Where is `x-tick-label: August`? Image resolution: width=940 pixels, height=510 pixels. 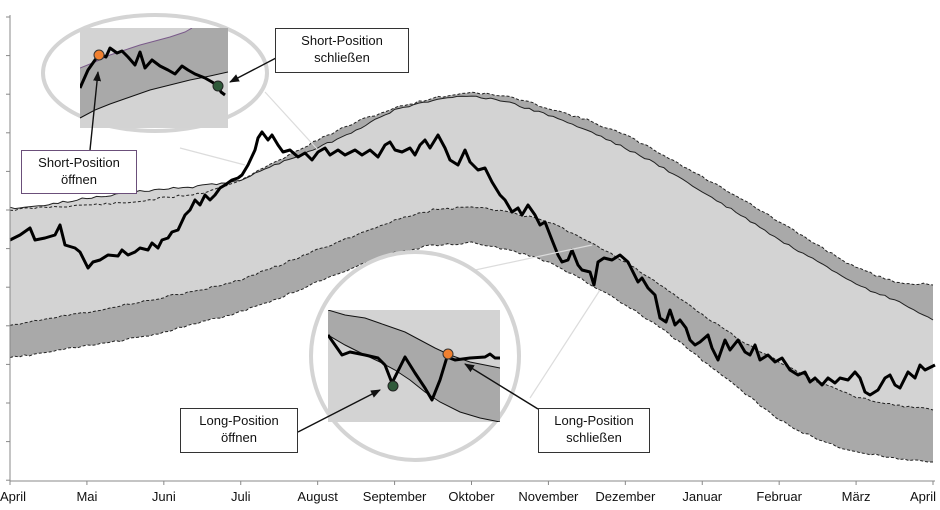 x-tick-label: August is located at coordinates (317, 496).